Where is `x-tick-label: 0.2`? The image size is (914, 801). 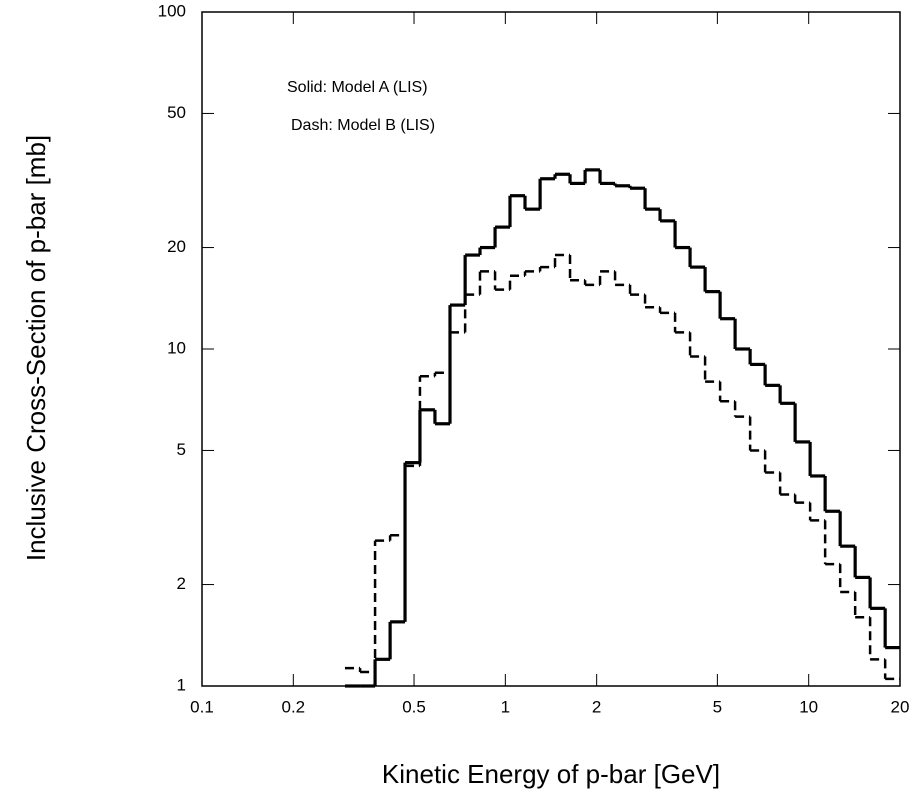
x-tick-label: 0.2 is located at coordinates (293, 706).